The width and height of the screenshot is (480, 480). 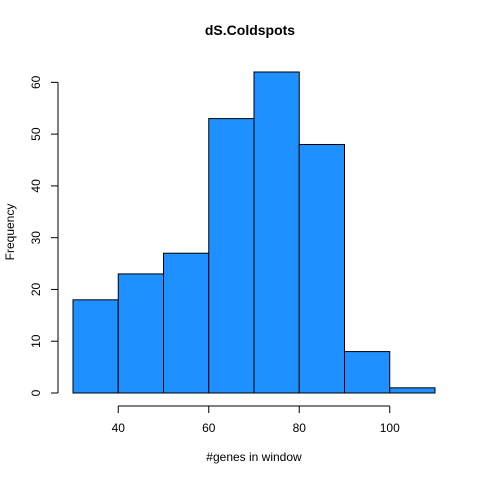 I want to click on y-axis: 0 10 20 30 40 50 60, so click(x=44, y=235).